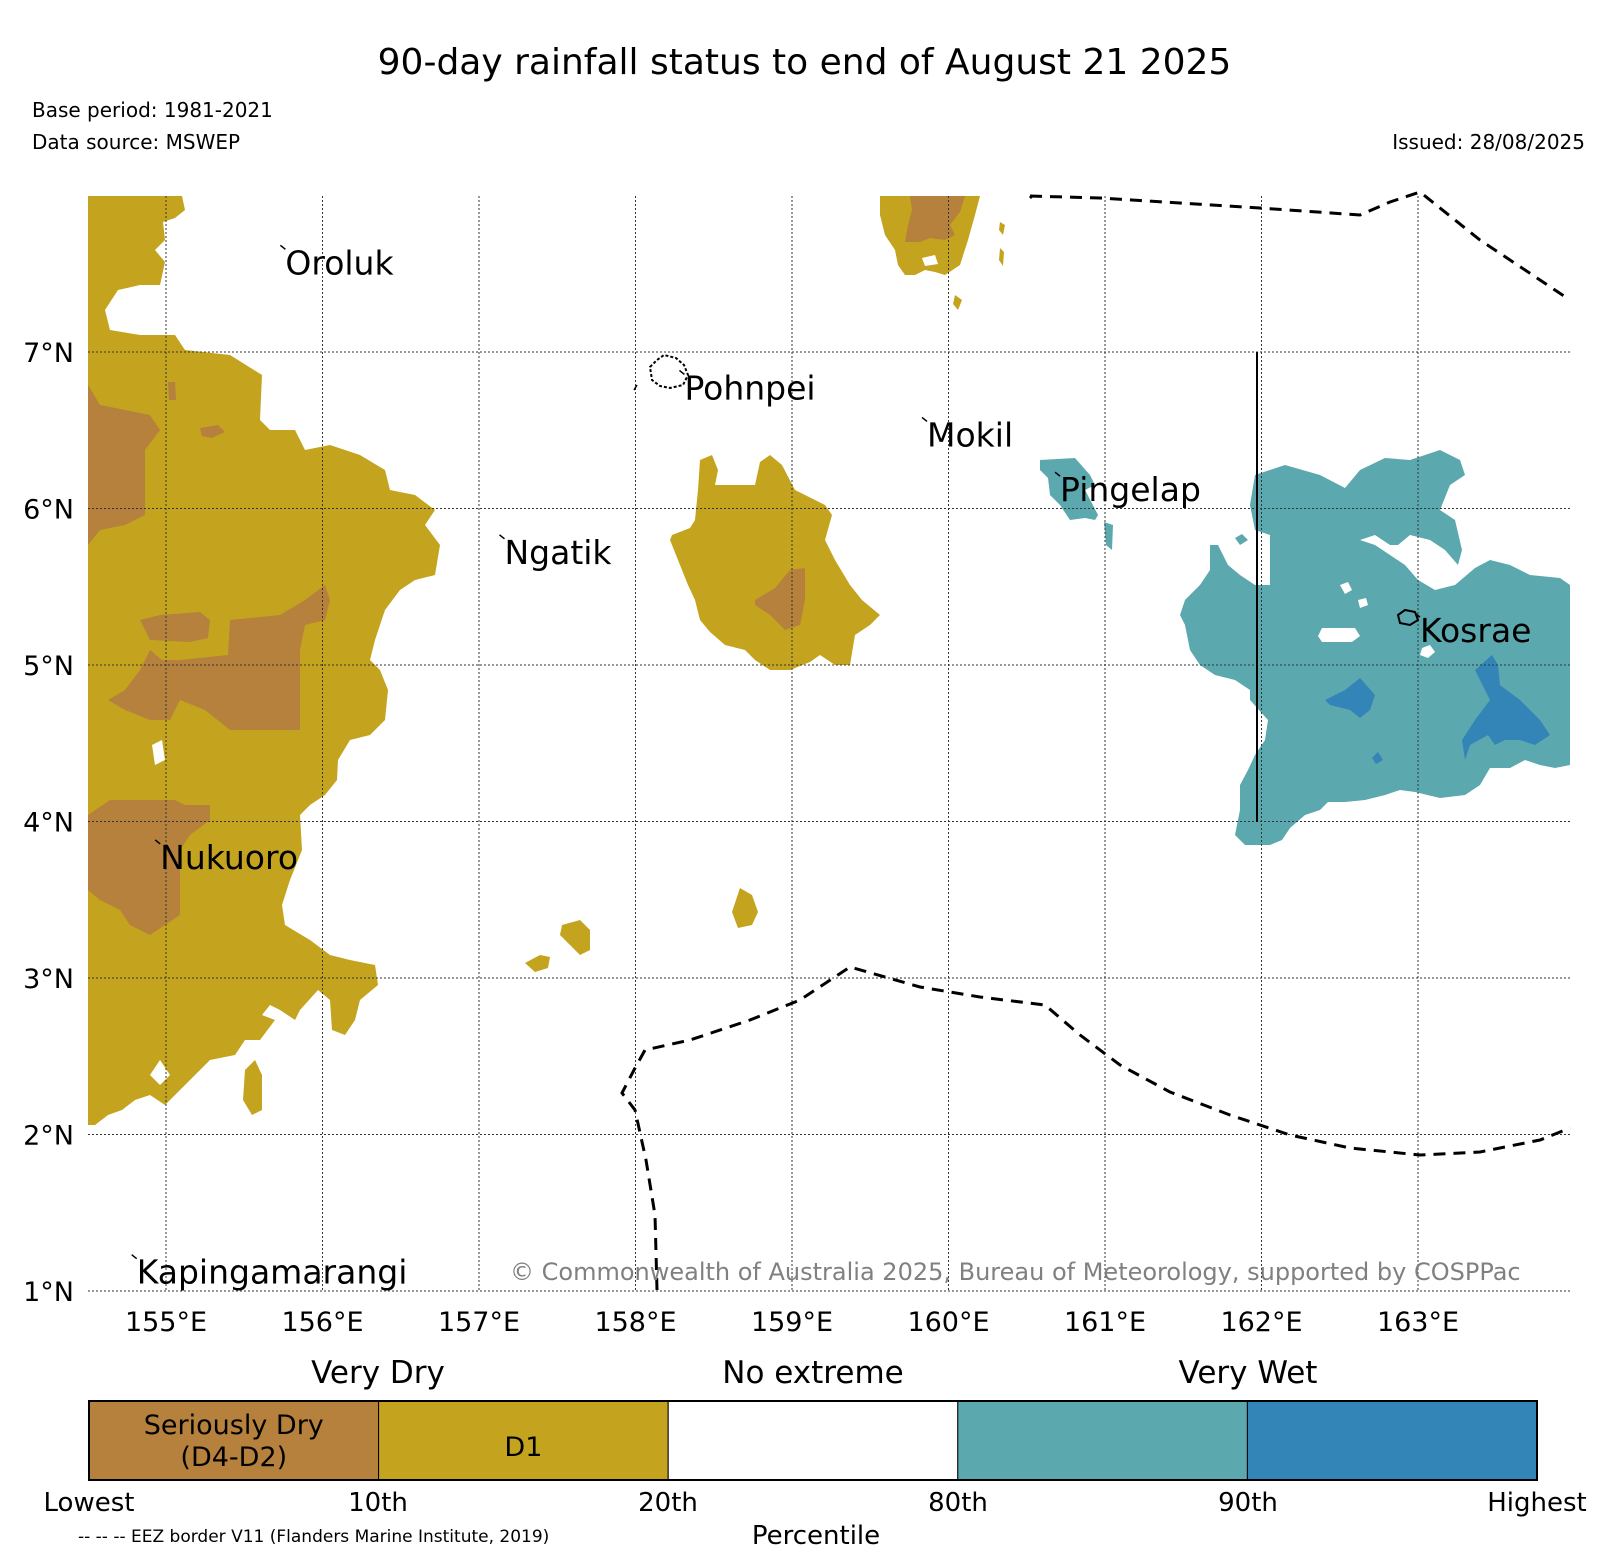 The image size is (1609, 1563). I want to click on very-wet-dot, so click(1377, 758).